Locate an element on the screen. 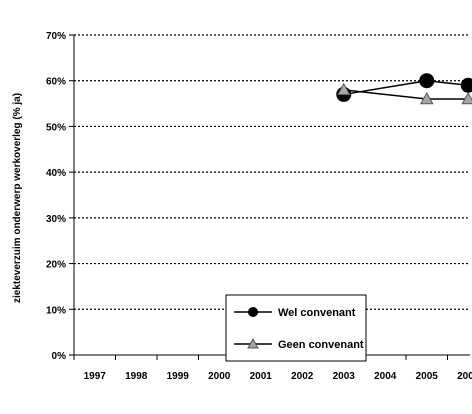 The image size is (472, 414). x-tick-label: 1997 is located at coordinates (95, 376).